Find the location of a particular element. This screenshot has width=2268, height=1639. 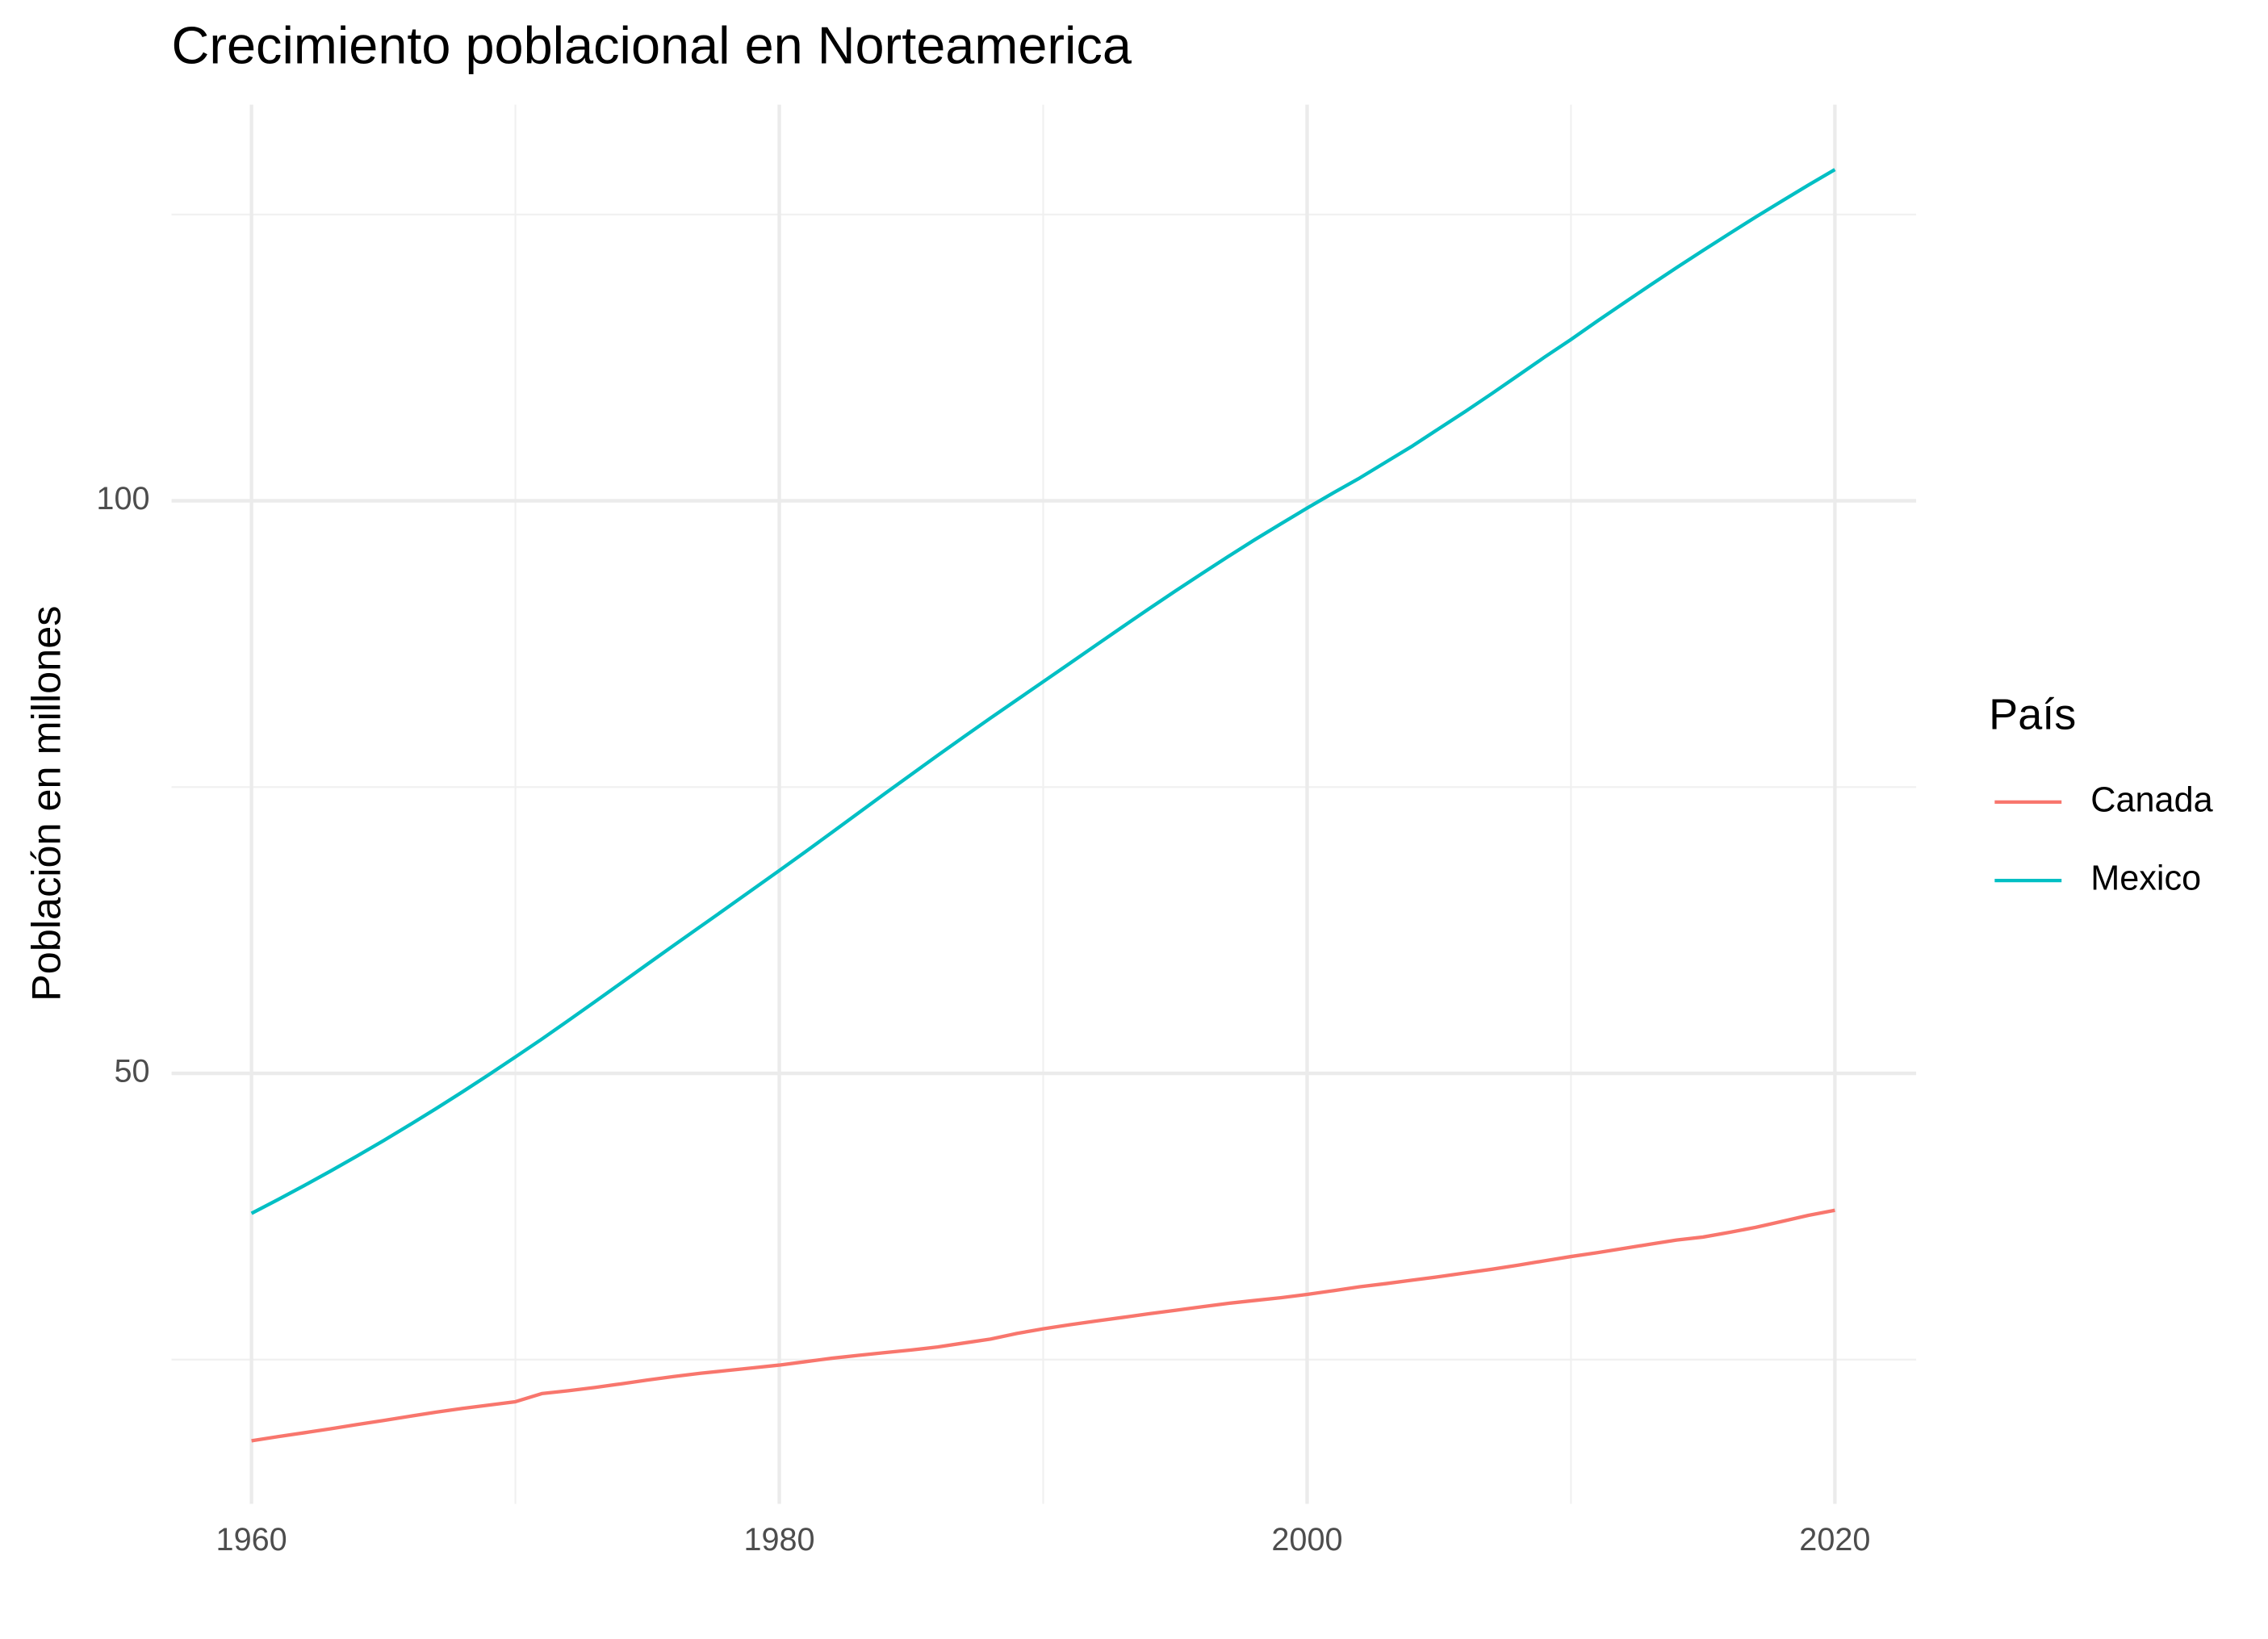

y-axis-label: Población en millones is located at coordinates (46, 803).